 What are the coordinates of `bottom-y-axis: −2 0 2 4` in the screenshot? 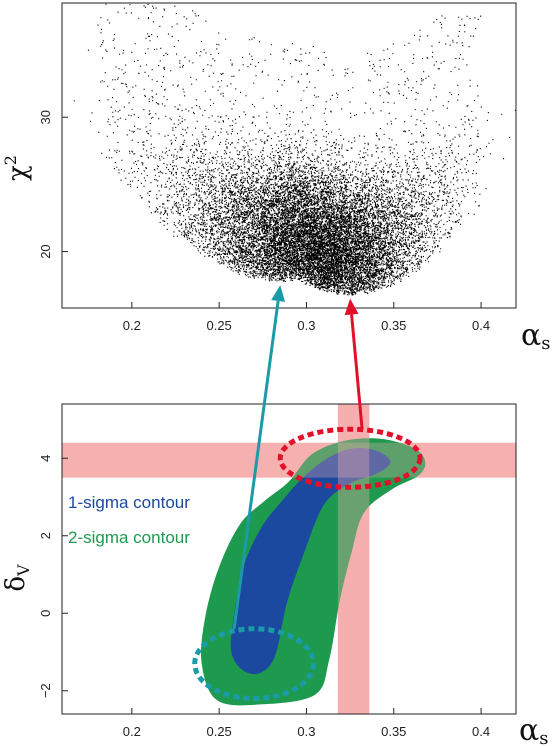 It's located at (53, 576).